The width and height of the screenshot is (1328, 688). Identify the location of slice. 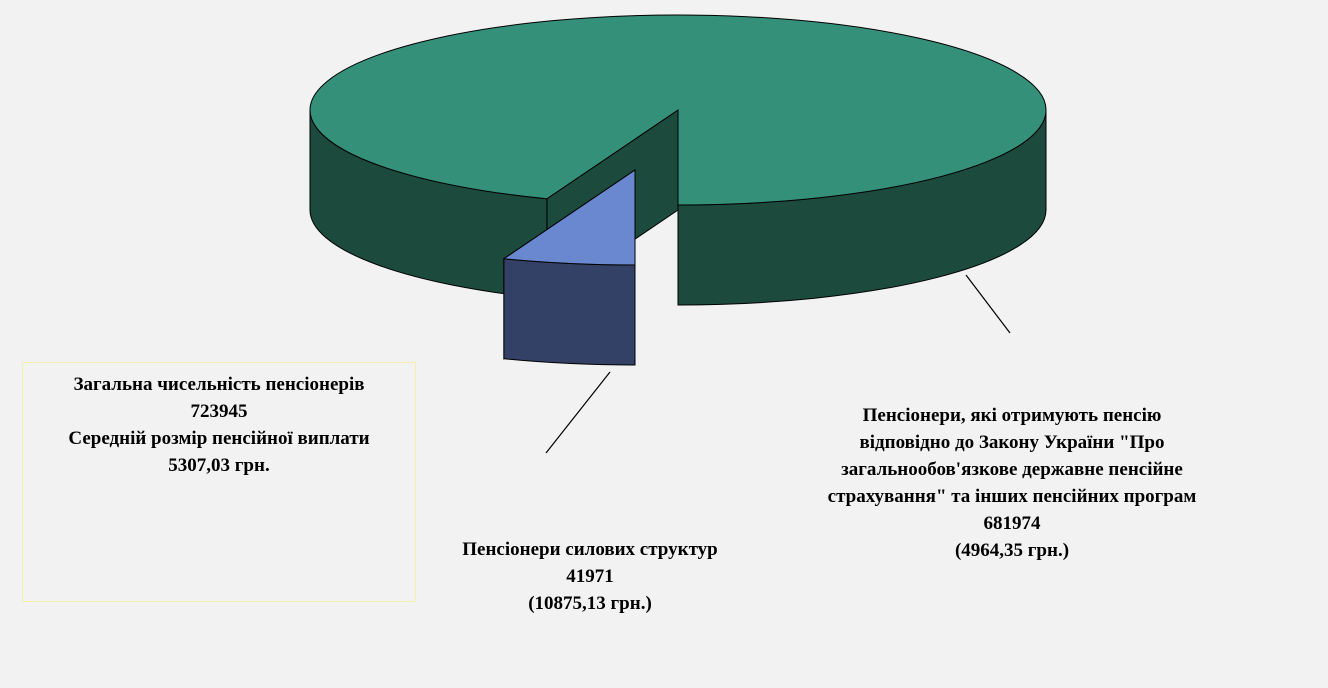
(569, 217).